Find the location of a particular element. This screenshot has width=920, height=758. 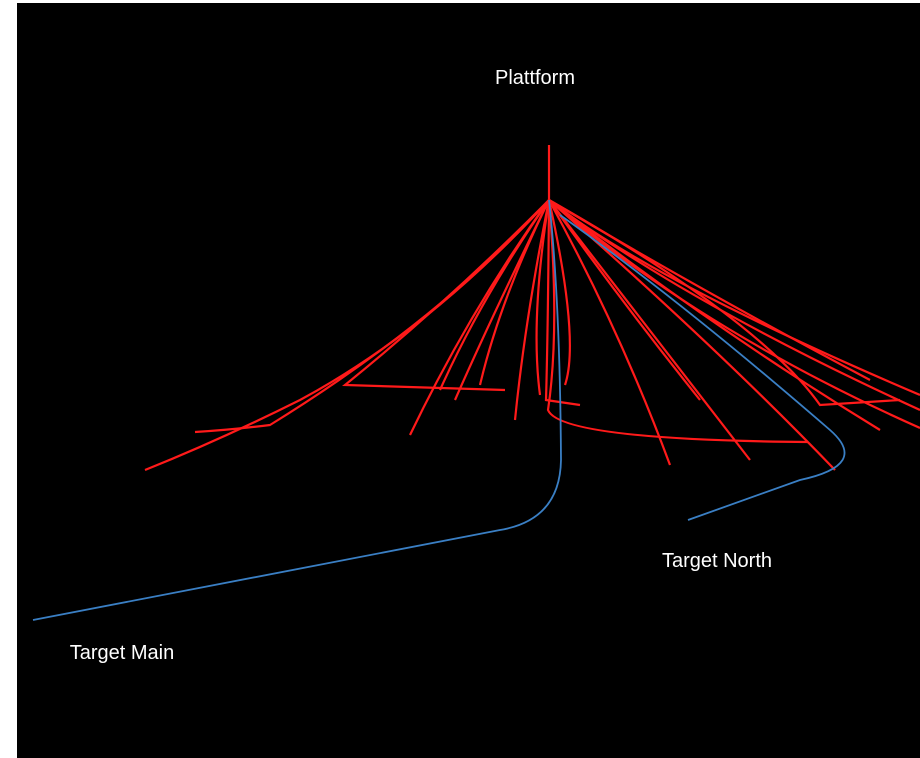

target-north-path is located at coordinates (702, 367).